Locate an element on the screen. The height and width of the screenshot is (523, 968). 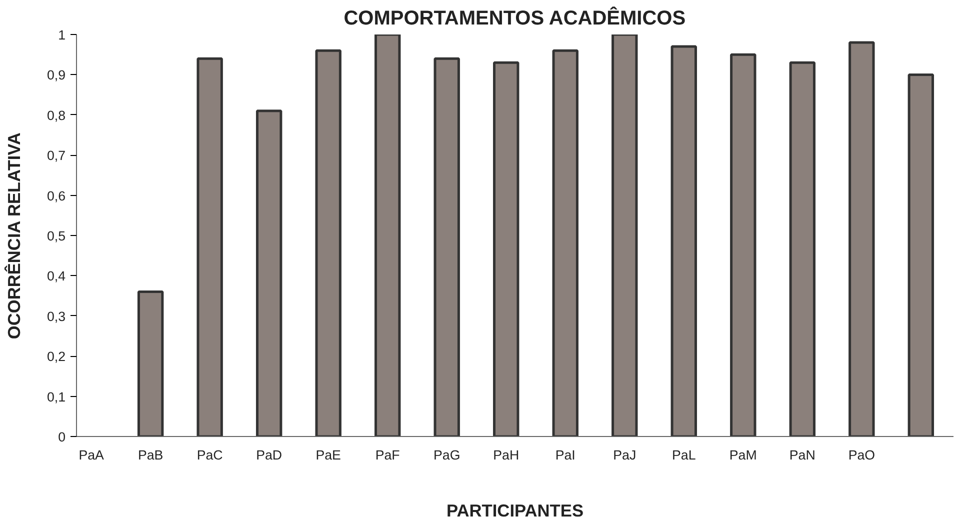
y-tick-label: 0,4 is located at coordinates (56, 276).